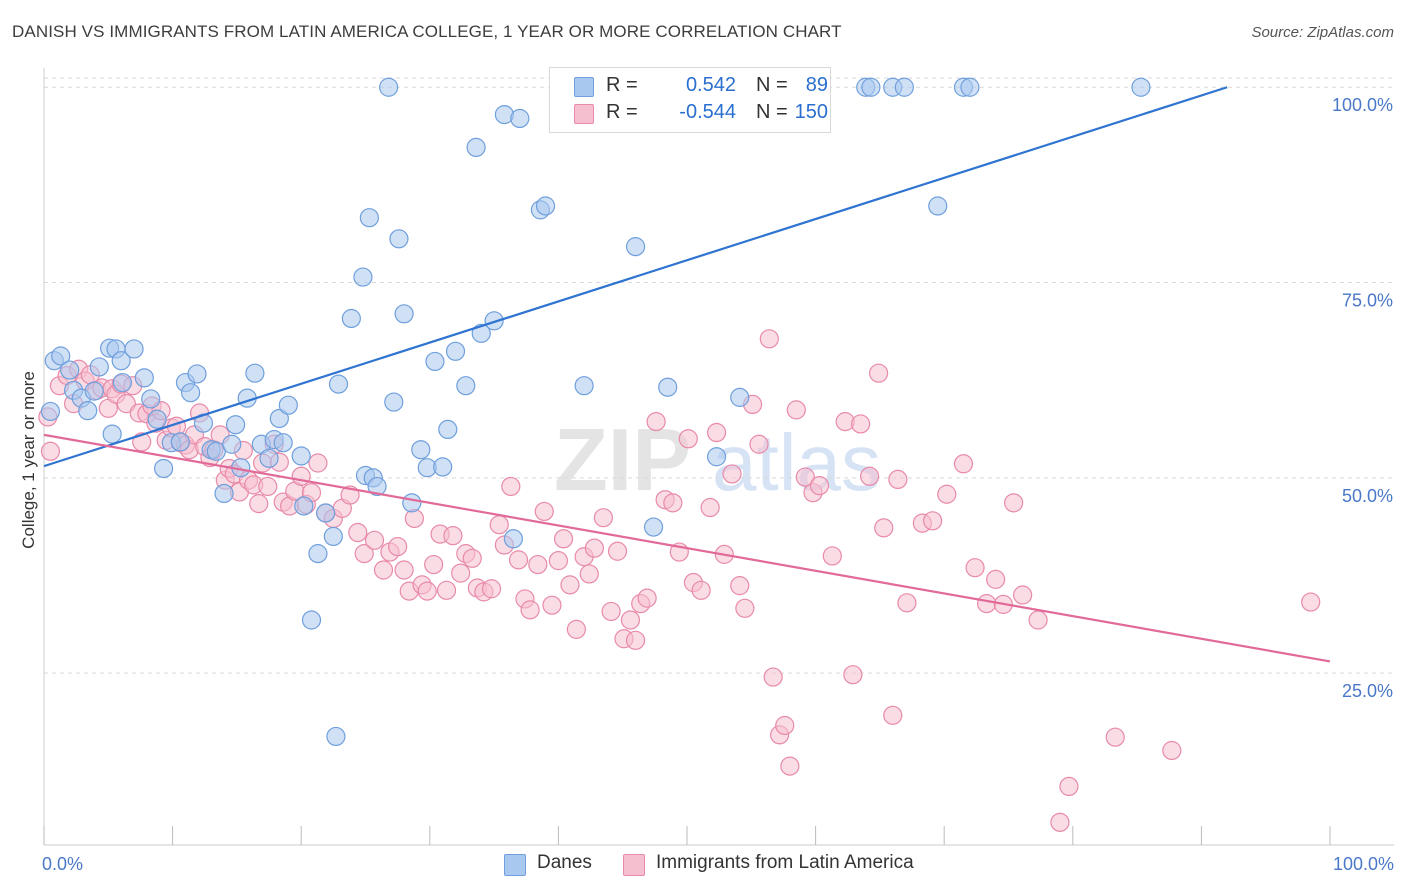  What do you see at coordinates (690, 100) in the screenshot?
I see `stats-legend: R = 0.542 N = 89 R = -0.544 N = 150` at bounding box center [690, 100].